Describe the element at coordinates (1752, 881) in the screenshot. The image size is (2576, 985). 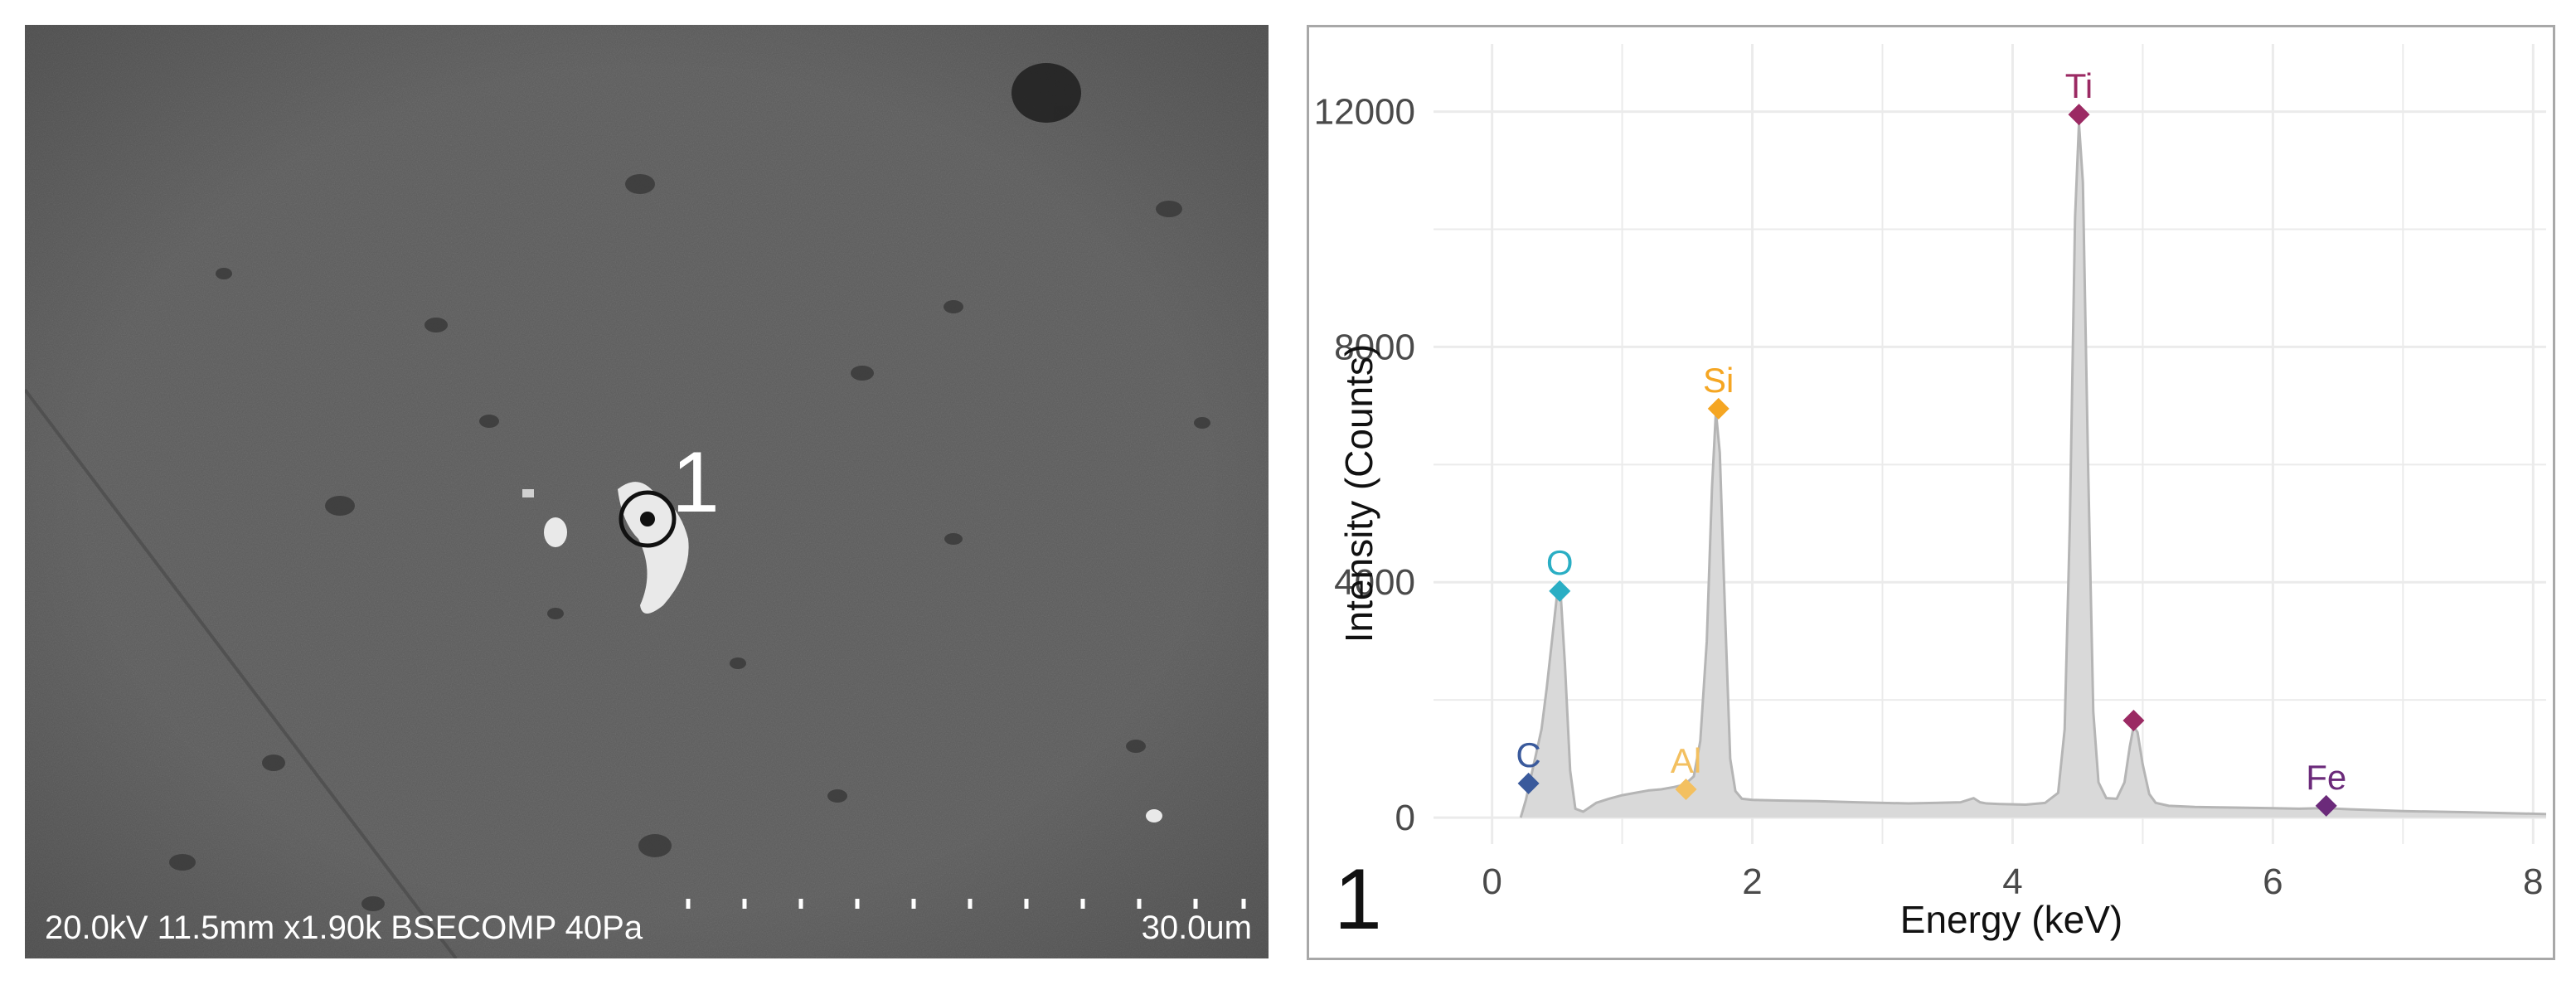
I see `x-tick-label: 2` at that location.